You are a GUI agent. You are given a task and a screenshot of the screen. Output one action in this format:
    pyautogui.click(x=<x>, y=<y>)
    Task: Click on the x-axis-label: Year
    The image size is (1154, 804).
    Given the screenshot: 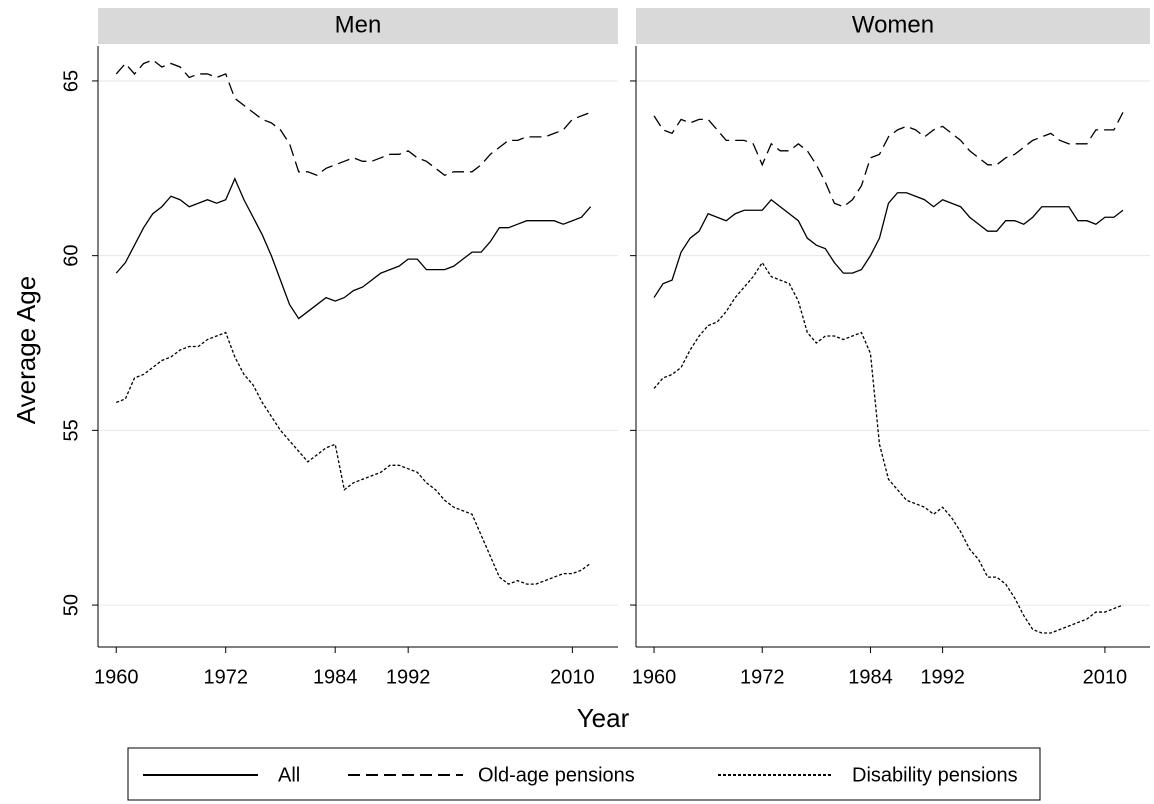 What is the action you would take?
    pyautogui.click(x=603, y=718)
    